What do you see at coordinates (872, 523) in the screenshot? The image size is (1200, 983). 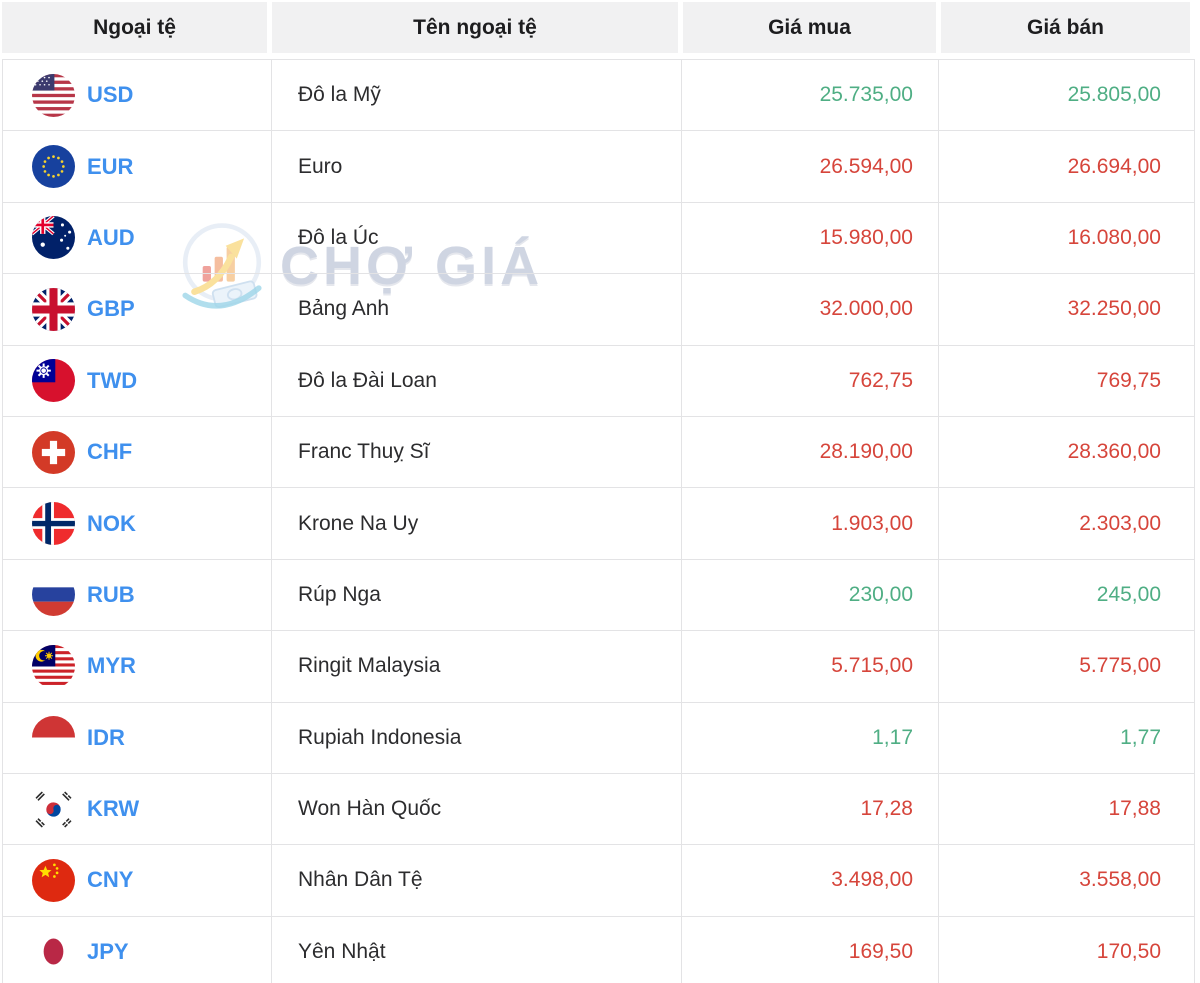 I see `buy-price: 1.903,00` at bounding box center [872, 523].